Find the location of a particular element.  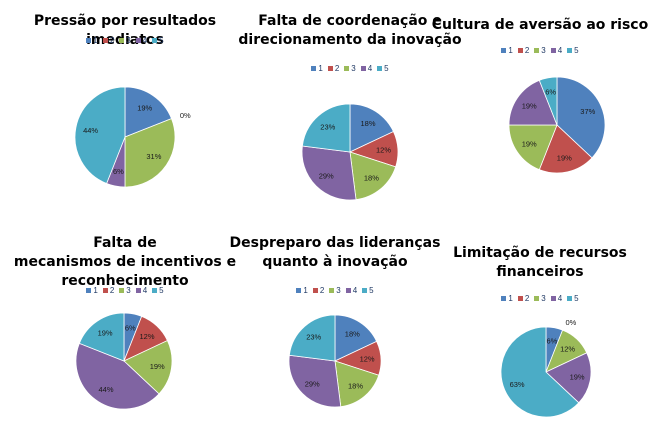

pie: 37% 19% 19% 19% 6% is located at coordinates (557, 125).